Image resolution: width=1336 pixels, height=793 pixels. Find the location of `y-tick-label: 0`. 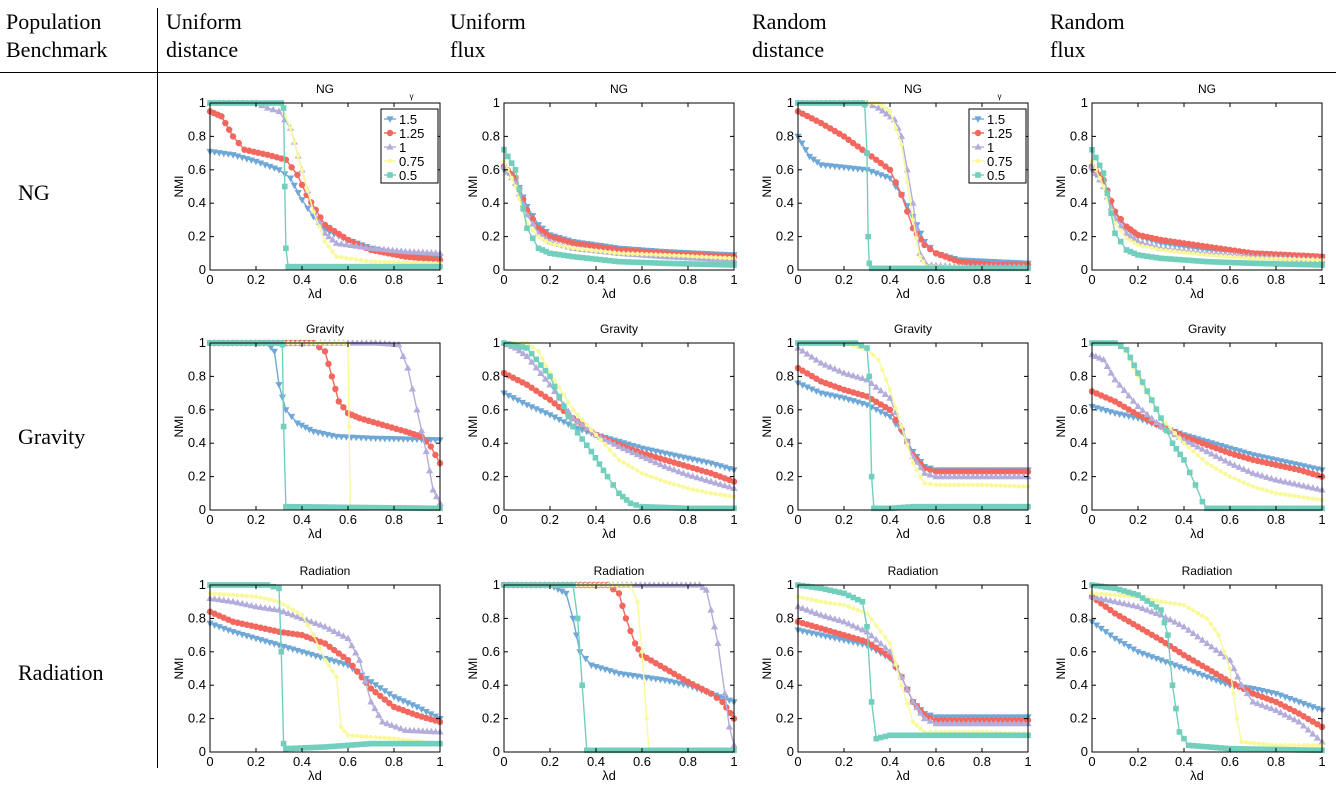

y-tick-label: 0 is located at coordinates (1084, 751).